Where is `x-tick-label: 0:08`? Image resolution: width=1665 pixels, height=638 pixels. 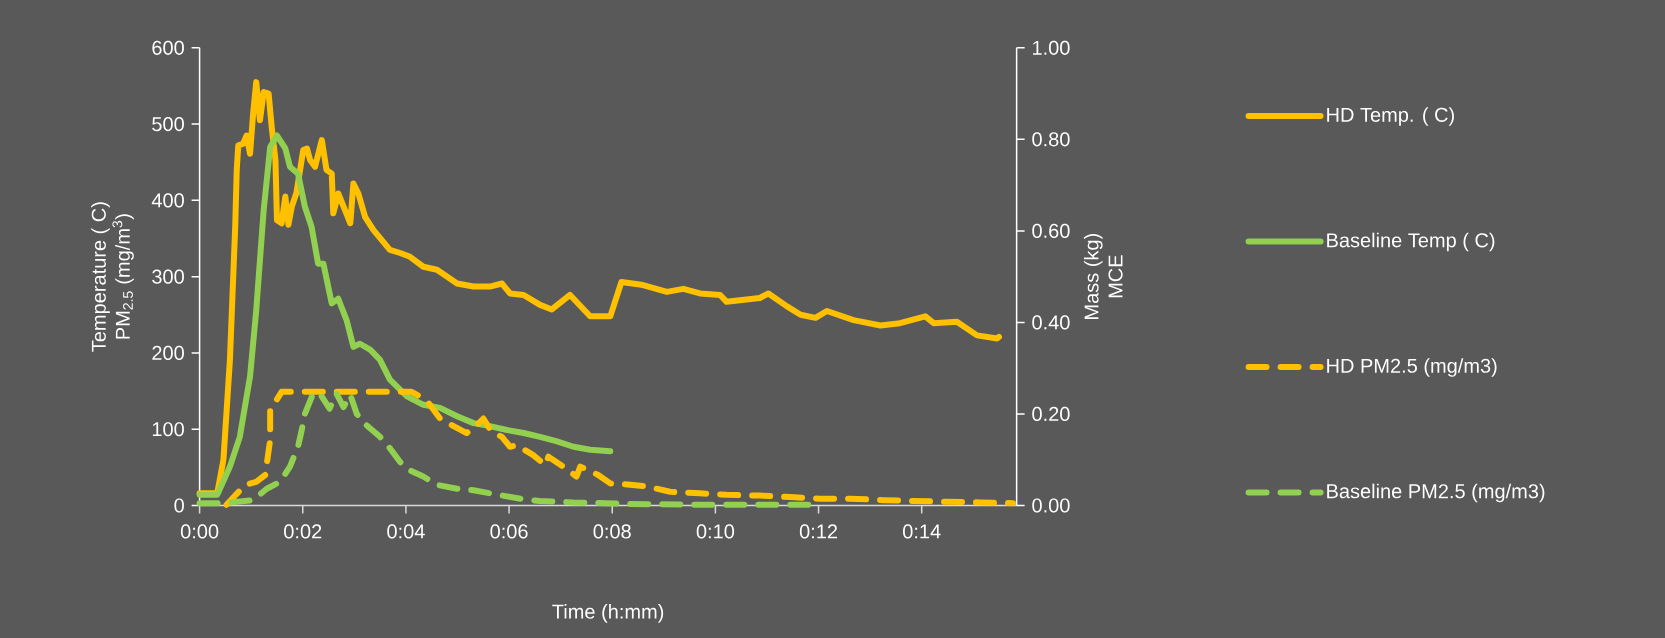 x-tick-label: 0:08 is located at coordinates (612, 531).